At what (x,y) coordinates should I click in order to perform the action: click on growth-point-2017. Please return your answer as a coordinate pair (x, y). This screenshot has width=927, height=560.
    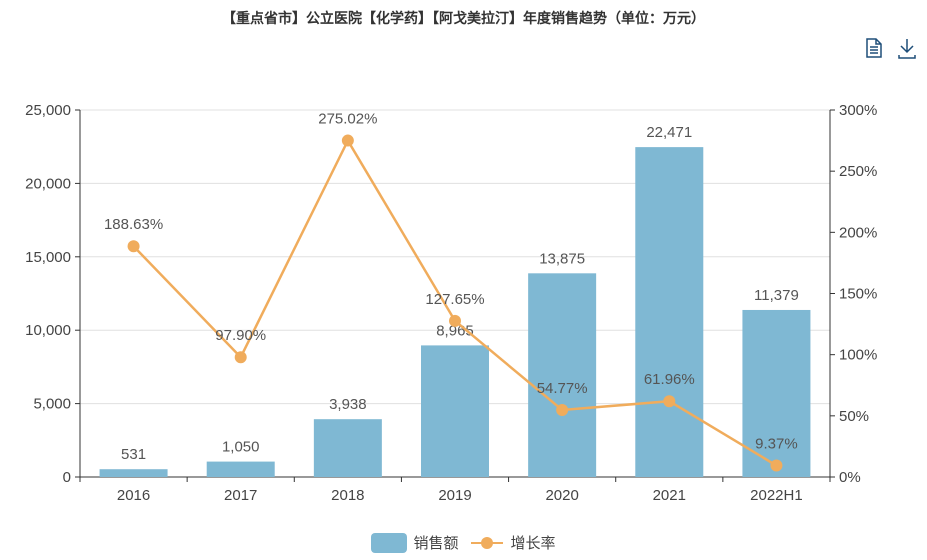
    Looking at the image, I should click on (240, 357).